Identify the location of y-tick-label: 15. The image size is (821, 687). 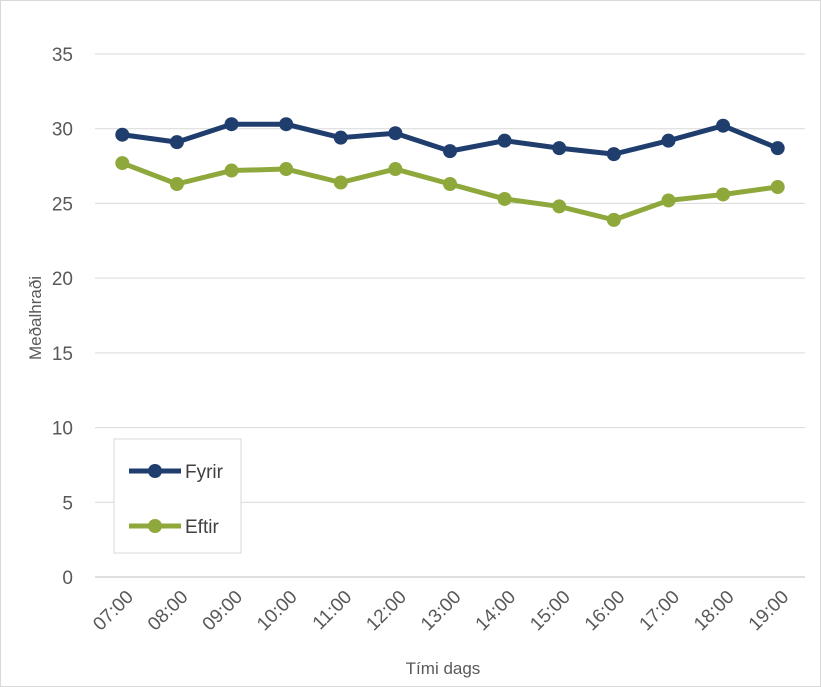
(62, 354).